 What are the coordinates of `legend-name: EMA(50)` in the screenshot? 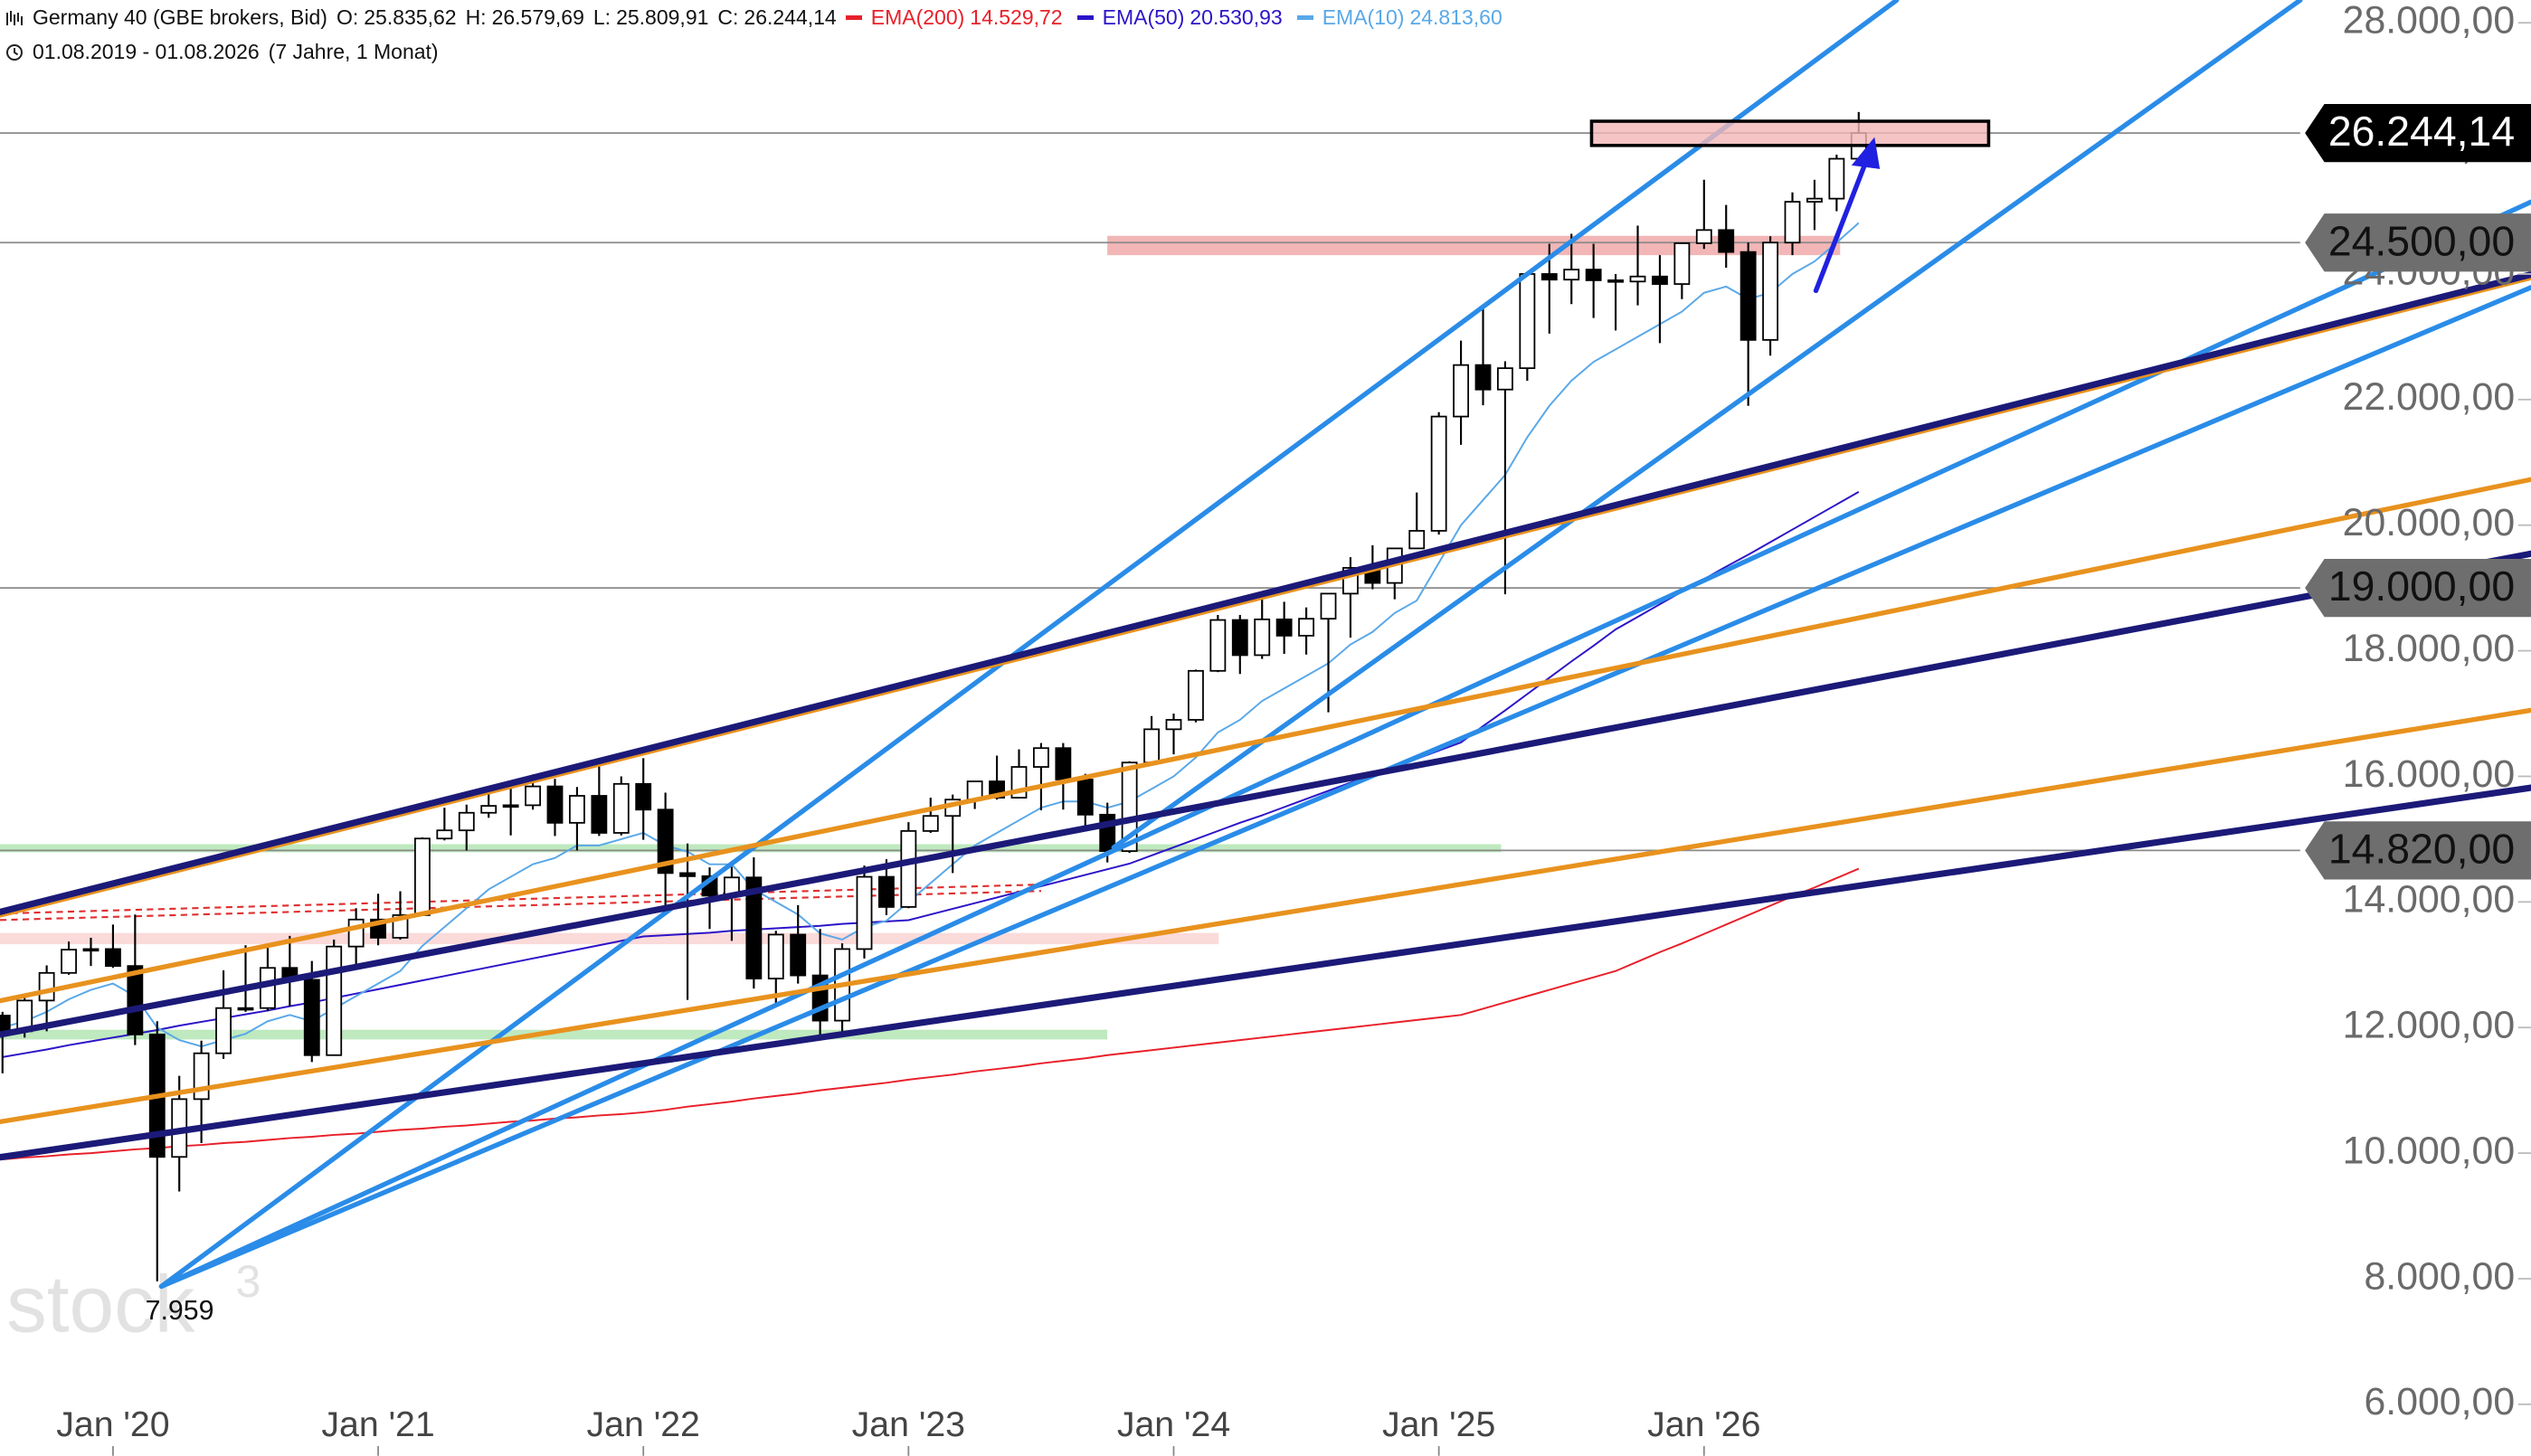 It's located at (1143, 17).